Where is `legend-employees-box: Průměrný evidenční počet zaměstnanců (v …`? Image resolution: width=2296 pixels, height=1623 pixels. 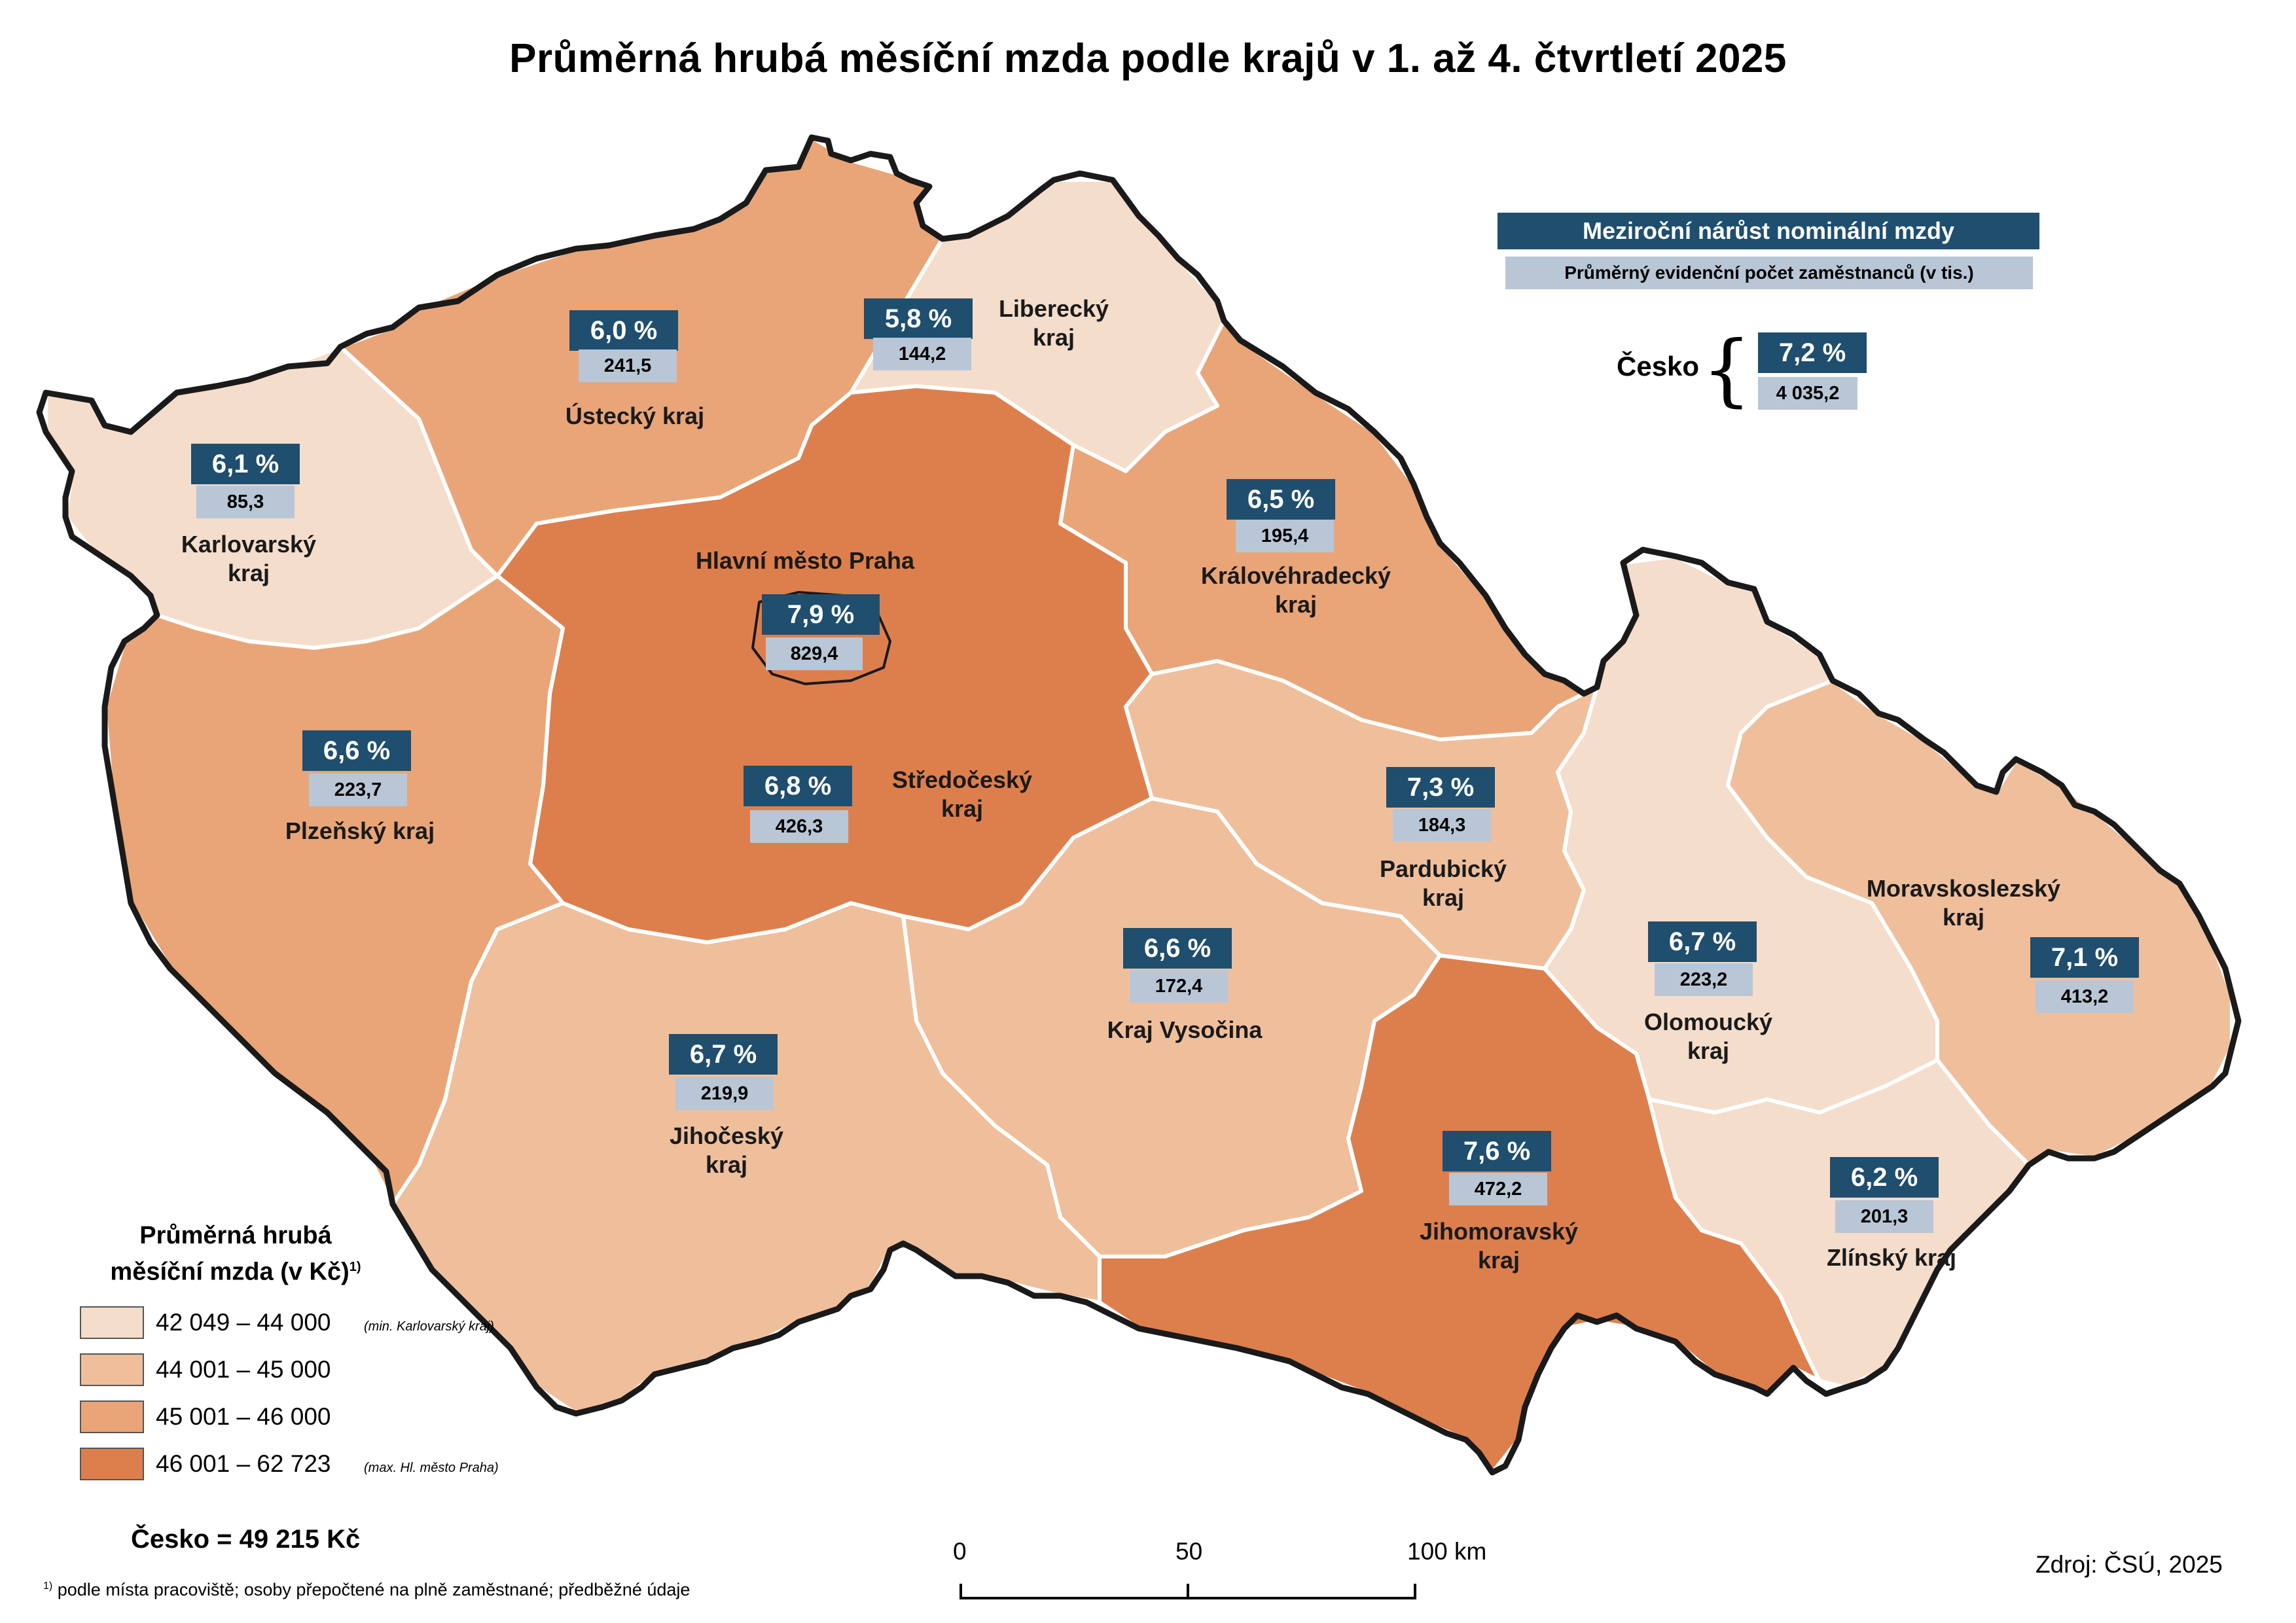
legend-employees-box: Průměrný evidenční počet zaměstnanců (v … is located at coordinates (1769, 273).